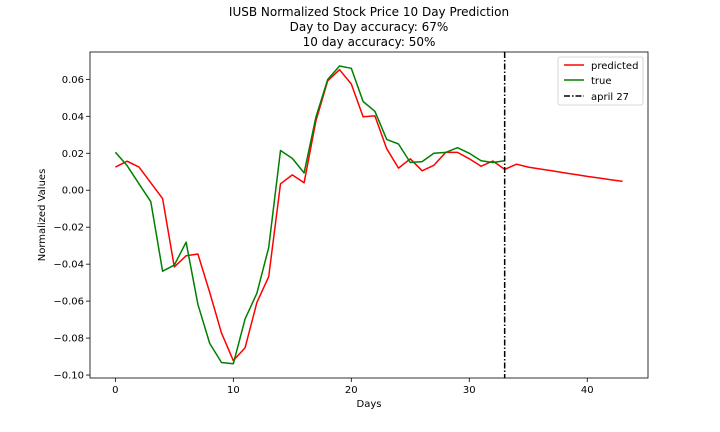 Image resolution: width=720 pixels, height=432 pixels. Describe the element at coordinates (610, 97) in the screenshot. I see `legend-april27-label: april 27` at that location.